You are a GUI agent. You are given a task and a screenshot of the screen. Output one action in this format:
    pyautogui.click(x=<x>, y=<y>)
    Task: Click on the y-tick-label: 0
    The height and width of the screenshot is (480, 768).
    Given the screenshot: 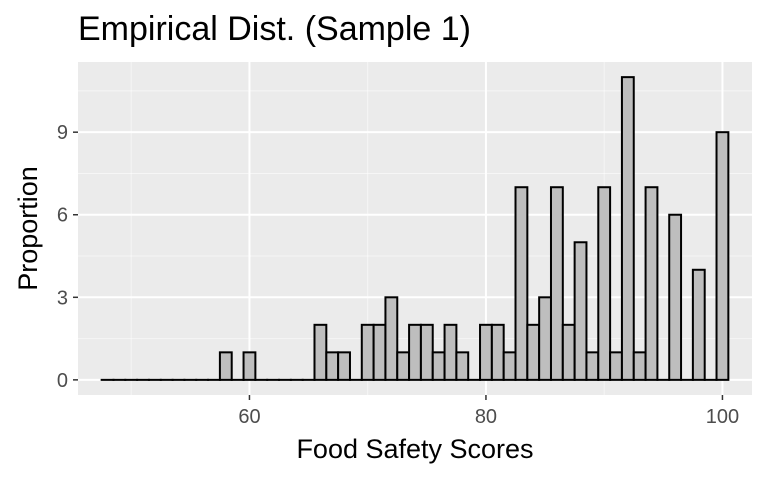 What is the action you would take?
    pyautogui.click(x=62, y=381)
    